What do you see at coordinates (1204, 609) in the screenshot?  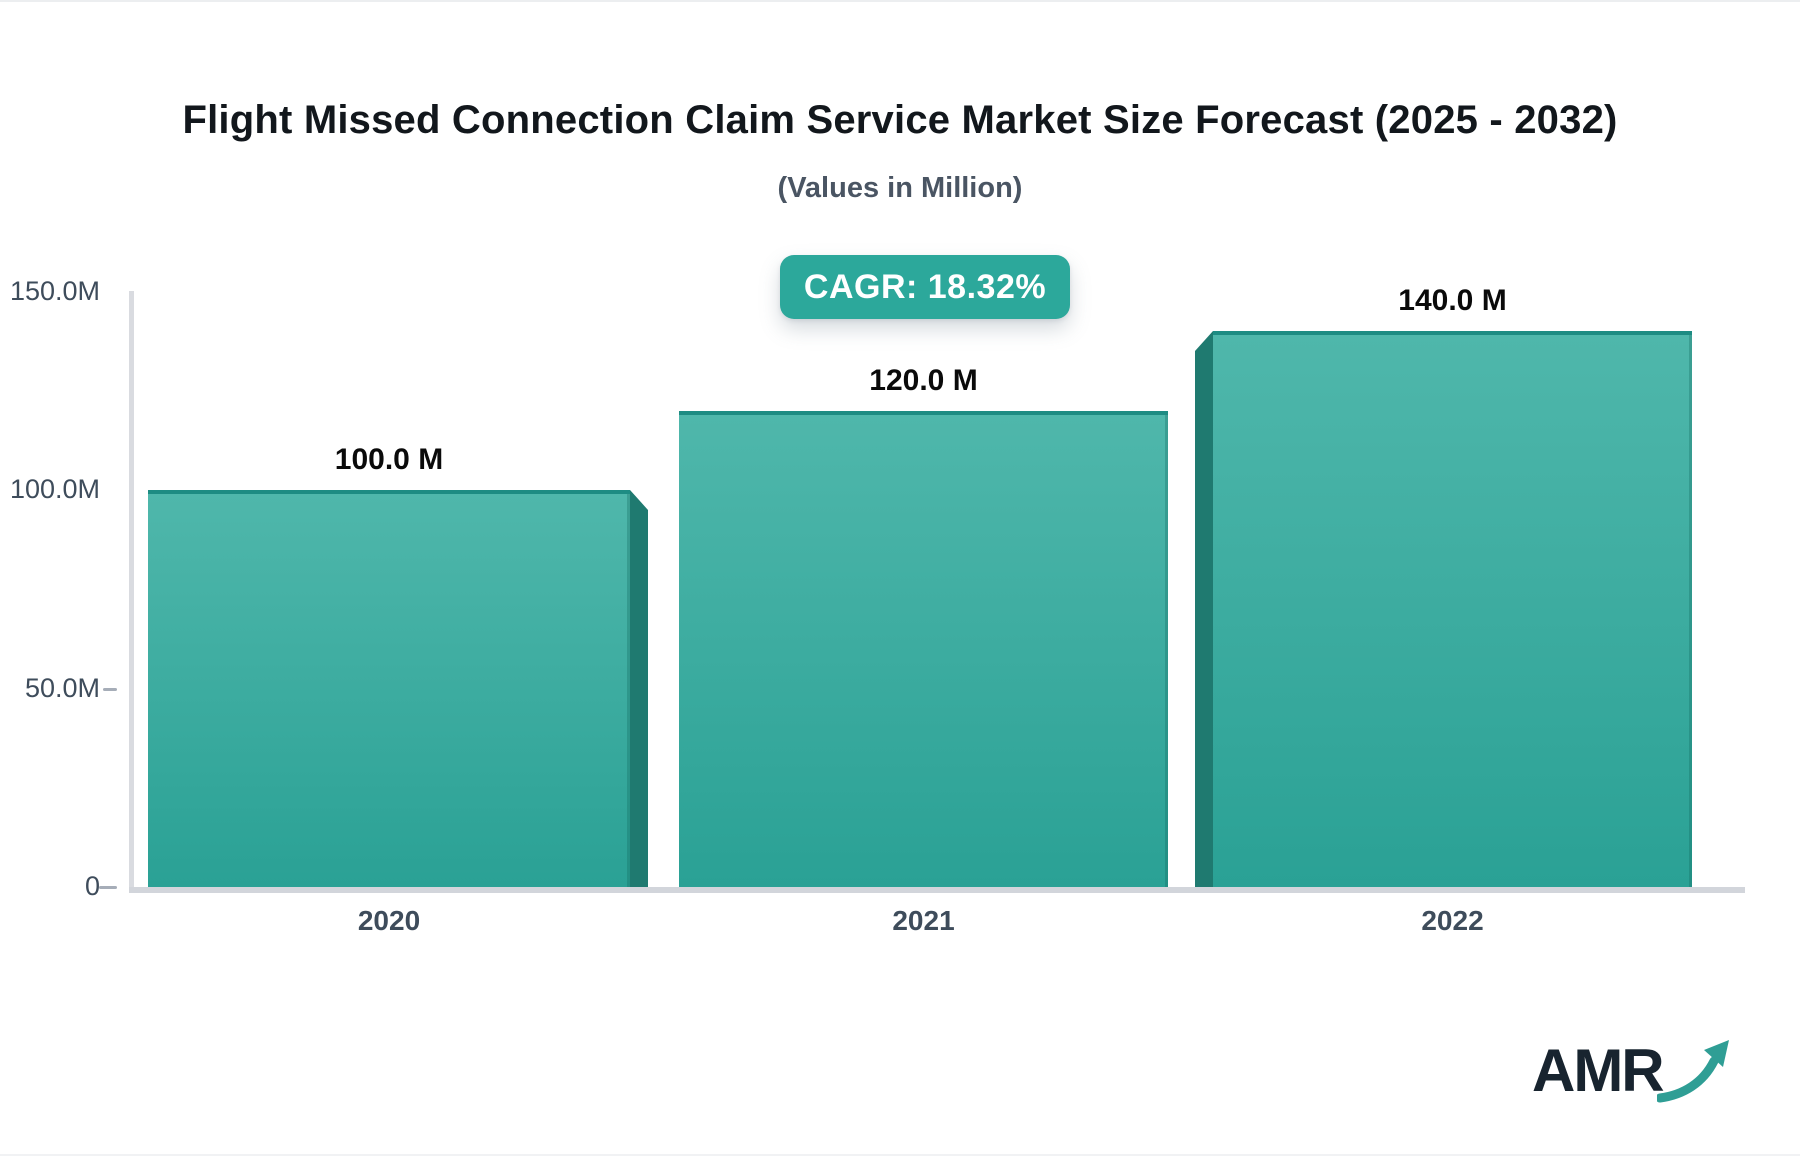 I see `bar-2022-side-bevel` at bounding box center [1204, 609].